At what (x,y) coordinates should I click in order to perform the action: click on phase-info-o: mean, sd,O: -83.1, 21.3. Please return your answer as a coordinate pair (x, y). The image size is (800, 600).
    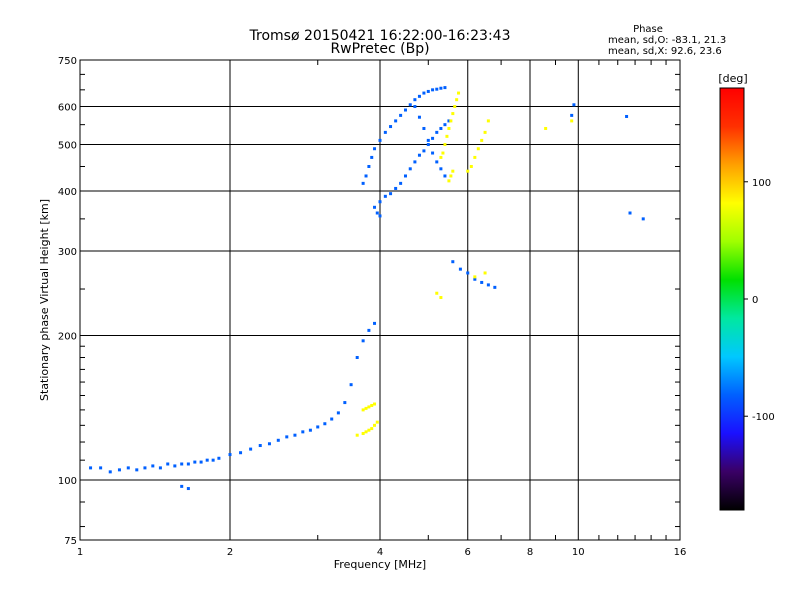
    Looking at the image, I should click on (667, 40).